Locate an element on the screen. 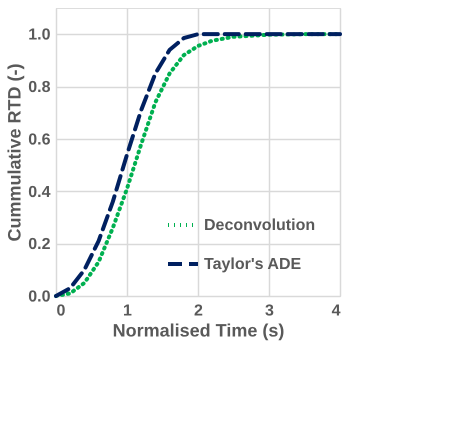 The height and width of the screenshot is (433, 452). x-tick-label: 4 is located at coordinates (336, 311).